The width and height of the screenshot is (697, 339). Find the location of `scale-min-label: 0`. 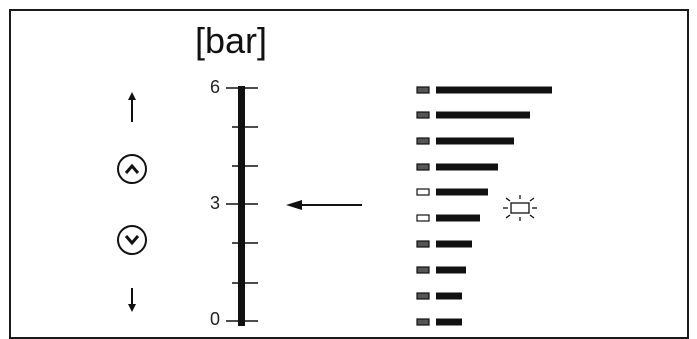

scale-min-label: 0 is located at coordinates (214, 319).